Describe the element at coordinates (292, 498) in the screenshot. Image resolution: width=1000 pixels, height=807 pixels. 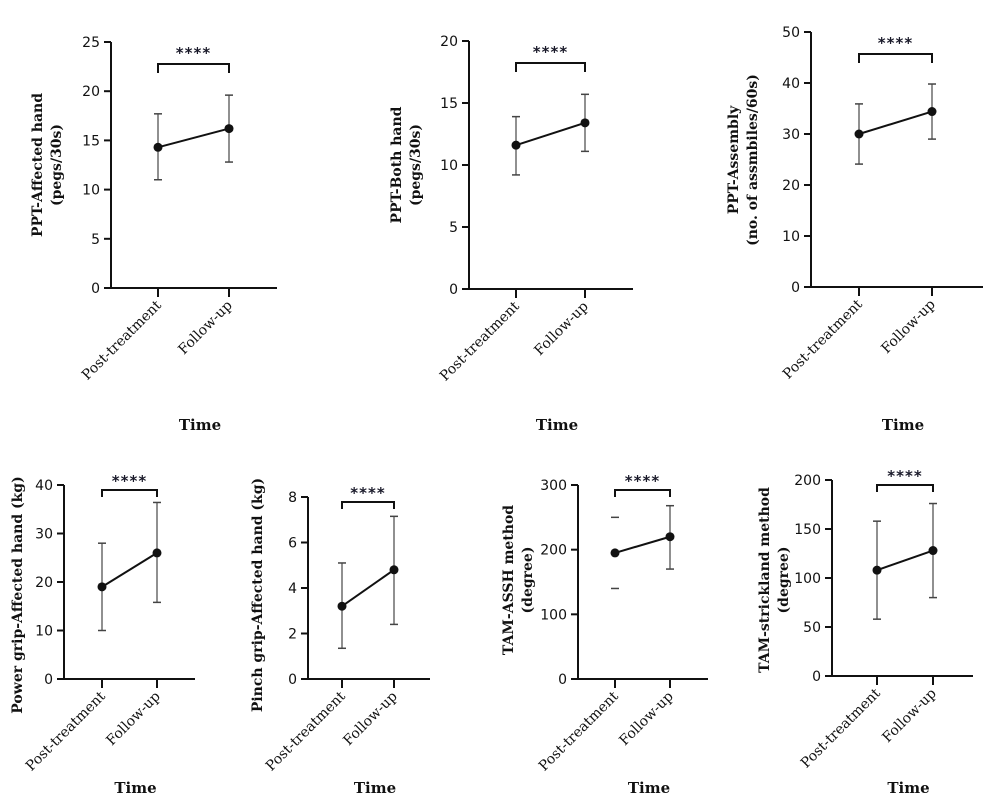
I see `y-tick-label: 8` at that location.